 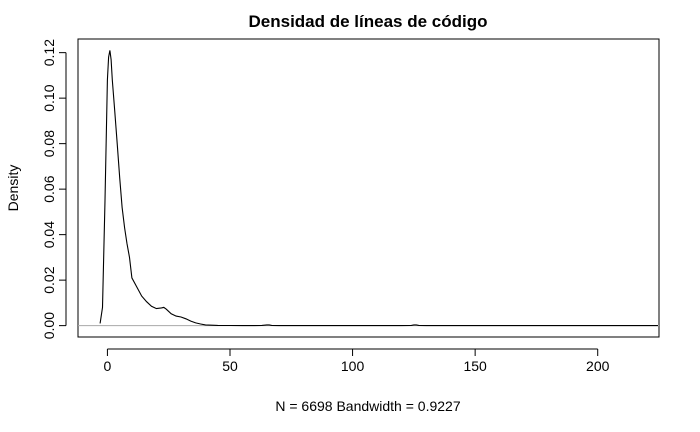 What do you see at coordinates (475, 366) in the screenshot?
I see `x-tick-label: 150` at bounding box center [475, 366].